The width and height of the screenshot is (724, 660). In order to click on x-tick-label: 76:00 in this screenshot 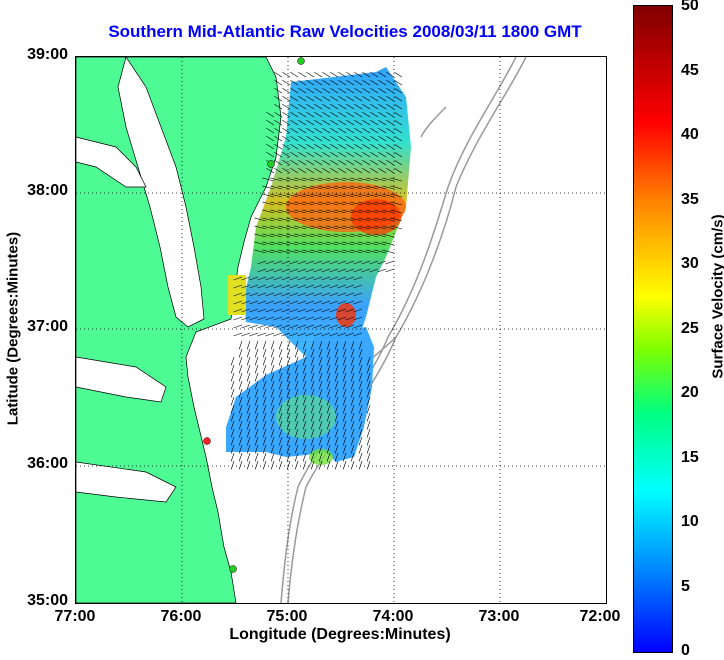, I will do `click(181, 617)`.